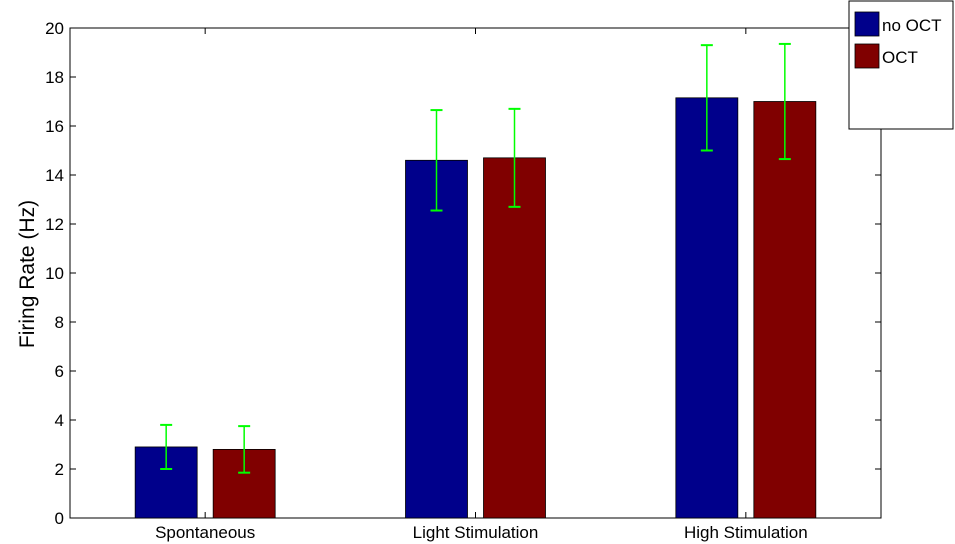 This screenshot has height=544, width=955. I want to click on bar-oct-light-stimulation, so click(514, 338).